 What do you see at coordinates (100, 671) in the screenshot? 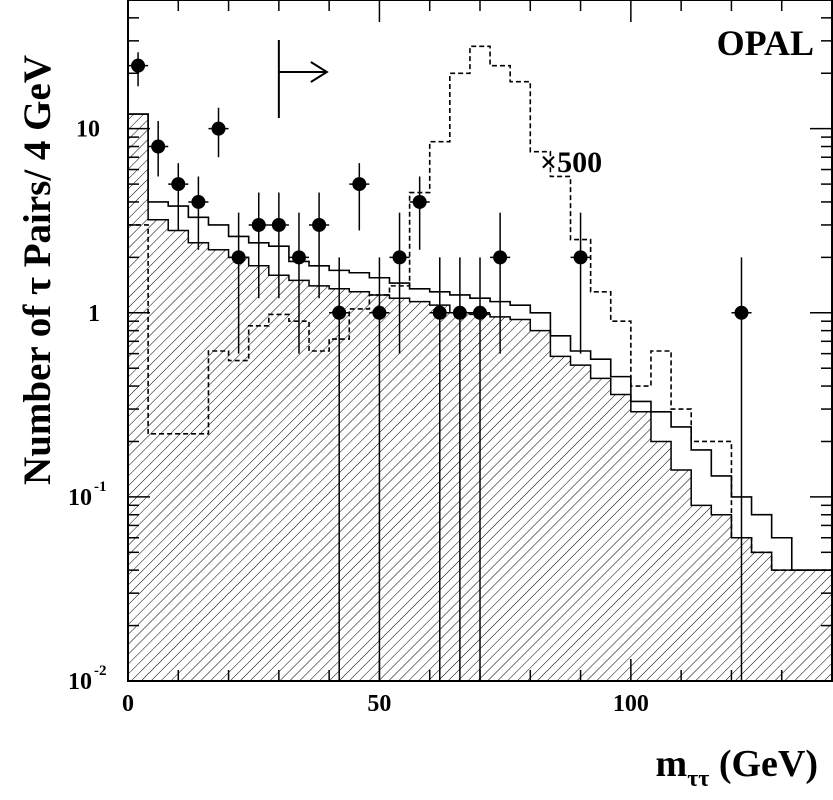
I see `y-tick-exponent: -2` at bounding box center [100, 671].